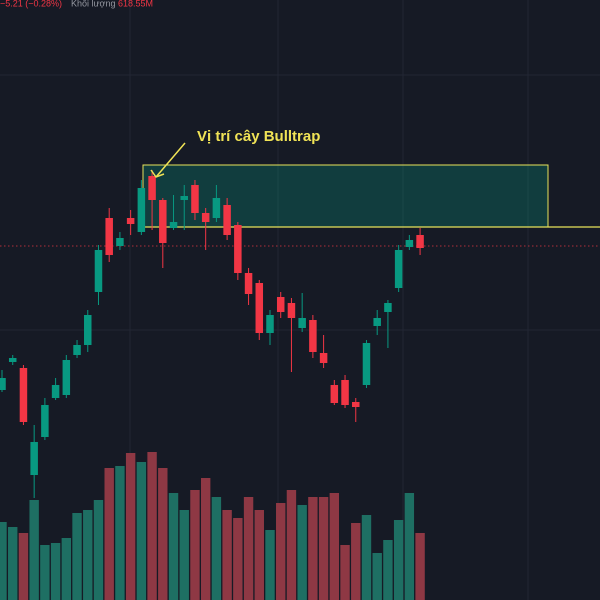  What do you see at coordinates (93, 4) in the screenshot?
I see `volume-label: Khối lượng` at bounding box center [93, 4].